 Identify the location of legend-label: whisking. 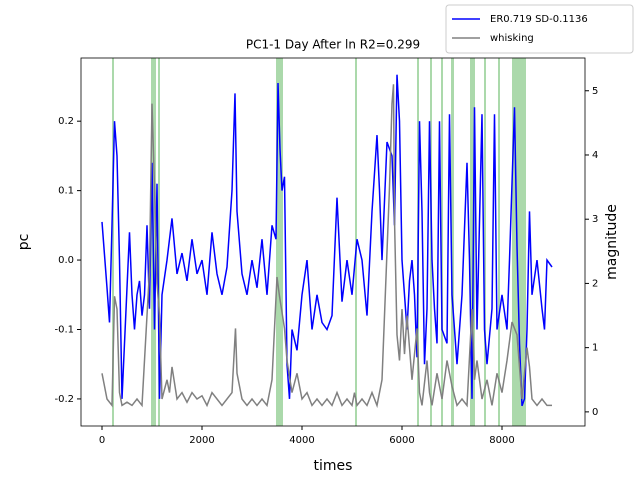
(512, 38).